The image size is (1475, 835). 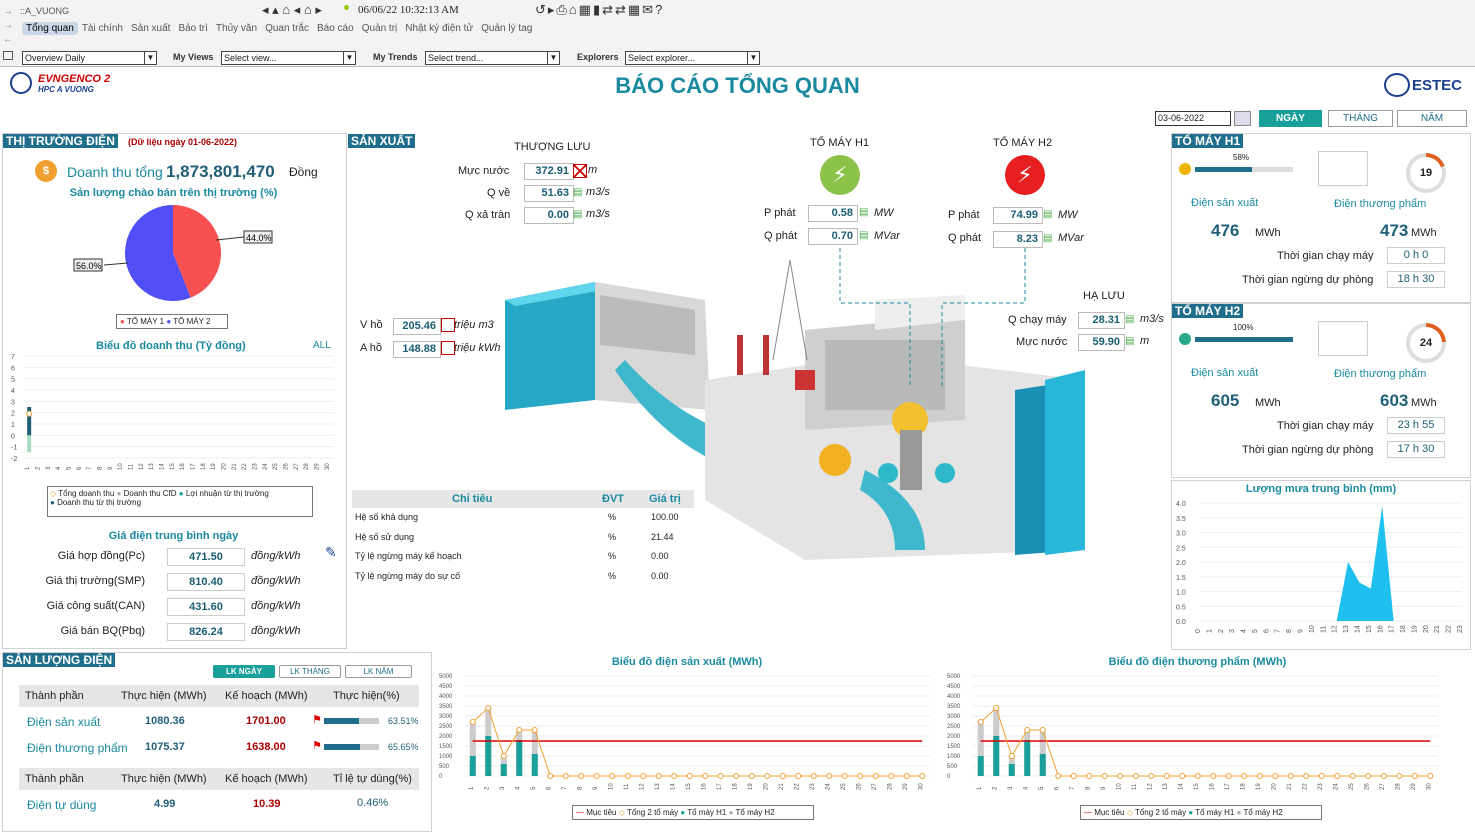 What do you see at coordinates (206, 607) in the screenshot?
I see `price-value: 431.60` at bounding box center [206, 607].